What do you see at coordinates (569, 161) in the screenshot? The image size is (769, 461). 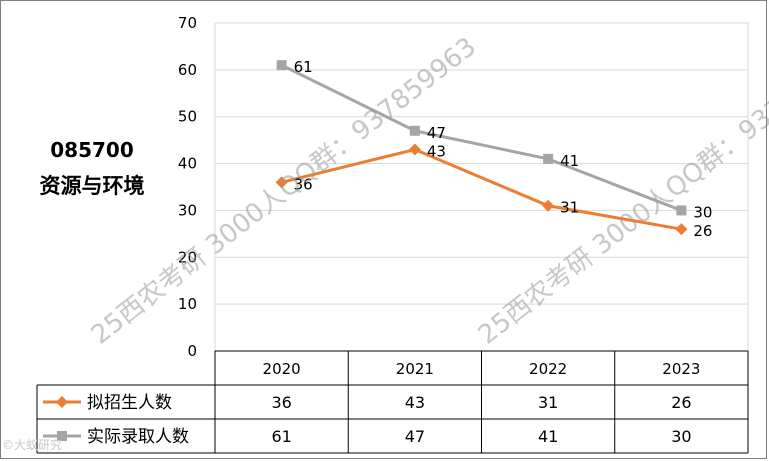 I see `data-label: 41` at bounding box center [569, 161].